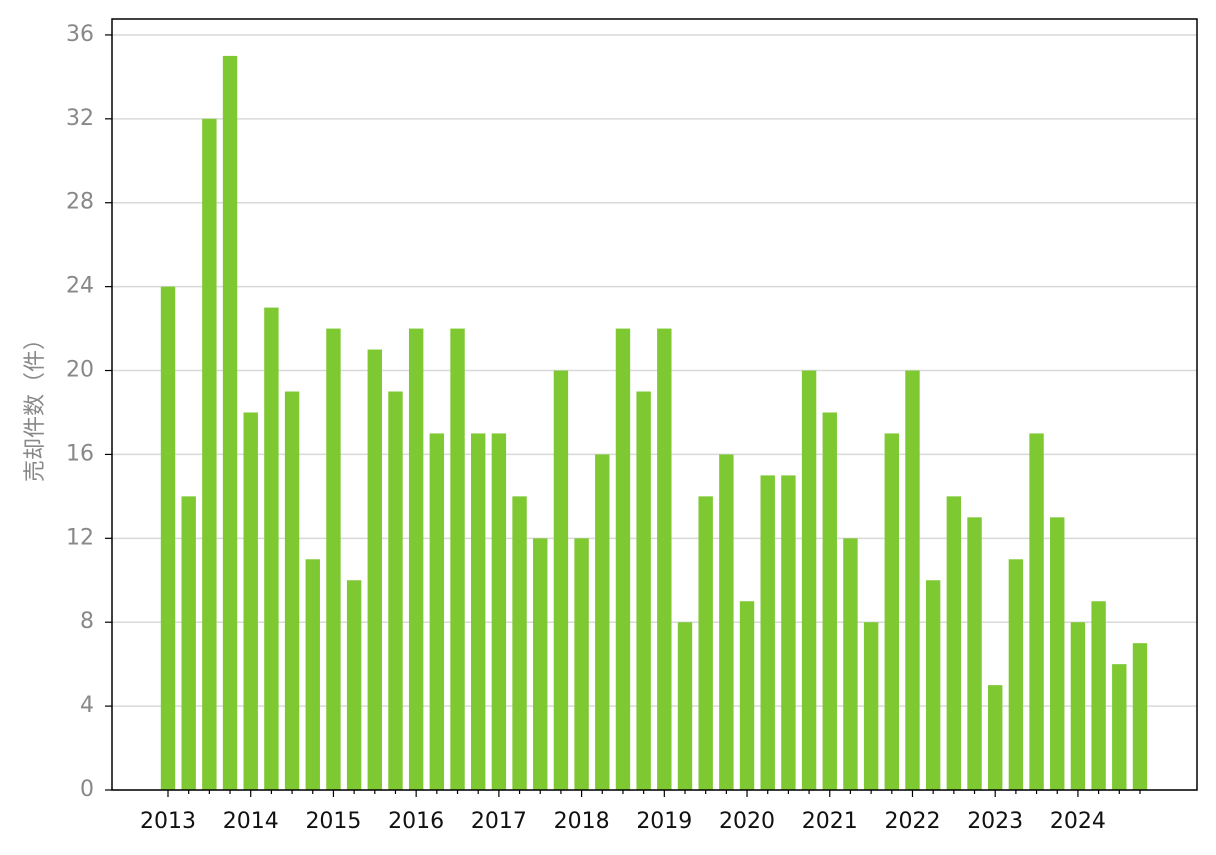 This screenshot has width=1216, height=855. Describe the element at coordinates (87, 621) in the screenshot. I see `y-tick-label: 8` at that location.